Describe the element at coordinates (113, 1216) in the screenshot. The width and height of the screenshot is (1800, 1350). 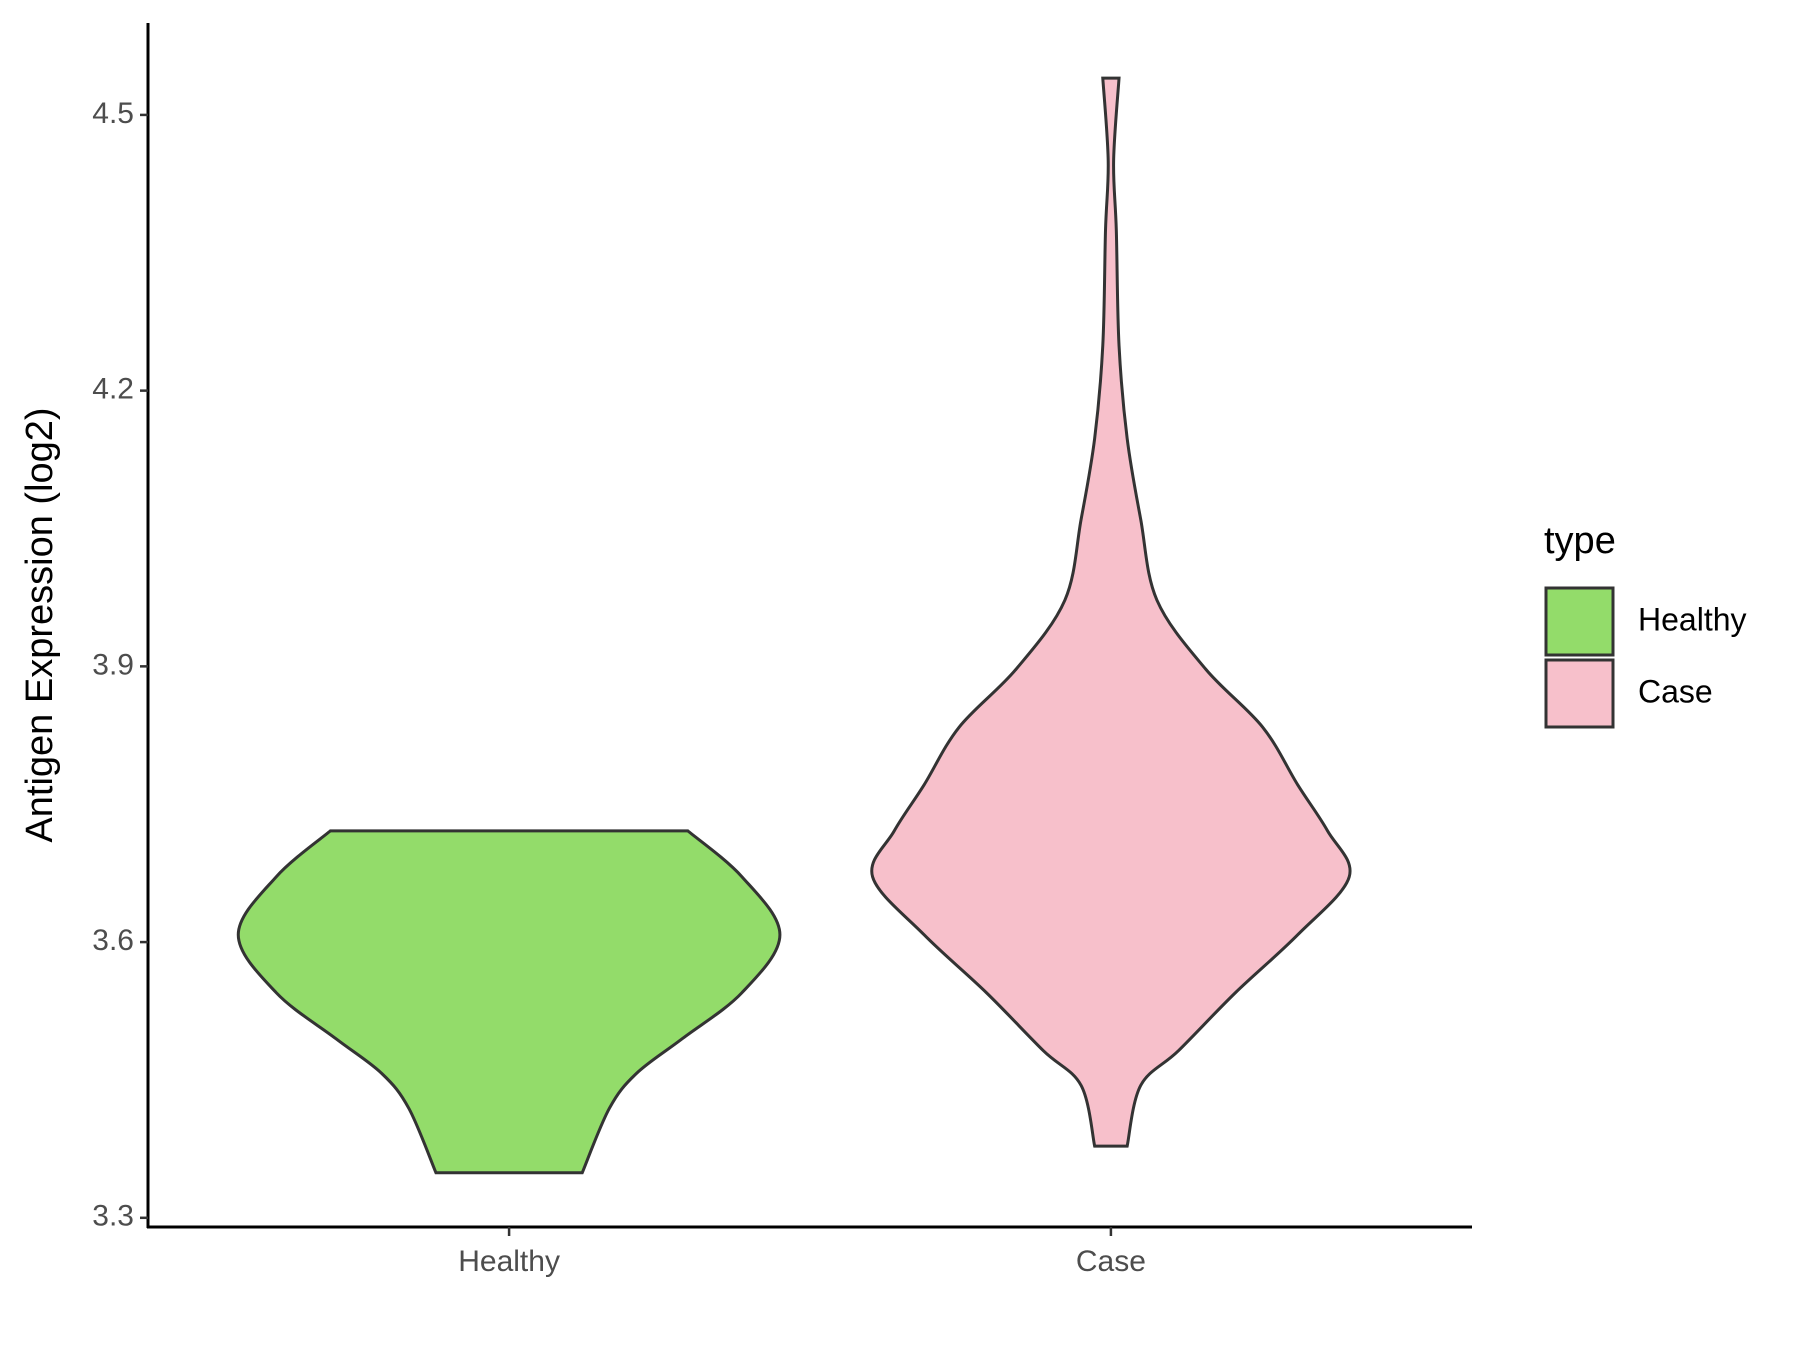
I see `y-tick-label: 3.3` at that location.